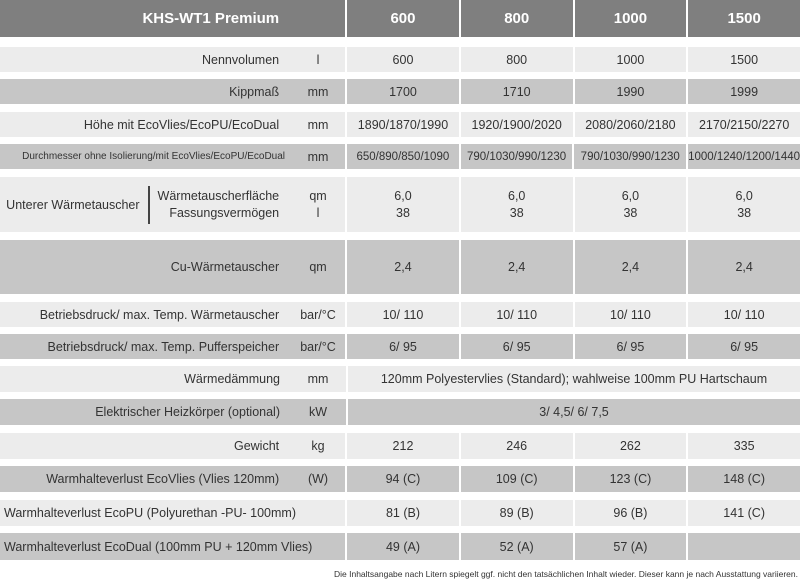 Image resolution: width=800 pixels, height=581 pixels. Describe the element at coordinates (232, 379) in the screenshot. I see `row-label: Wärmedämmung` at that location.